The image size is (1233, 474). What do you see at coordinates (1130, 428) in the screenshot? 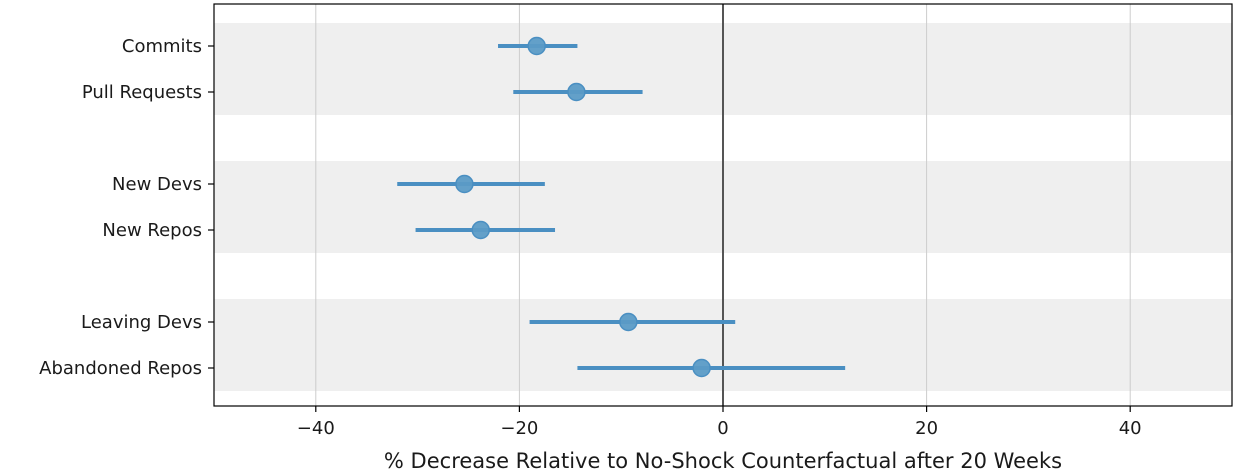
I see `x-tick-label: 40` at bounding box center [1130, 428].